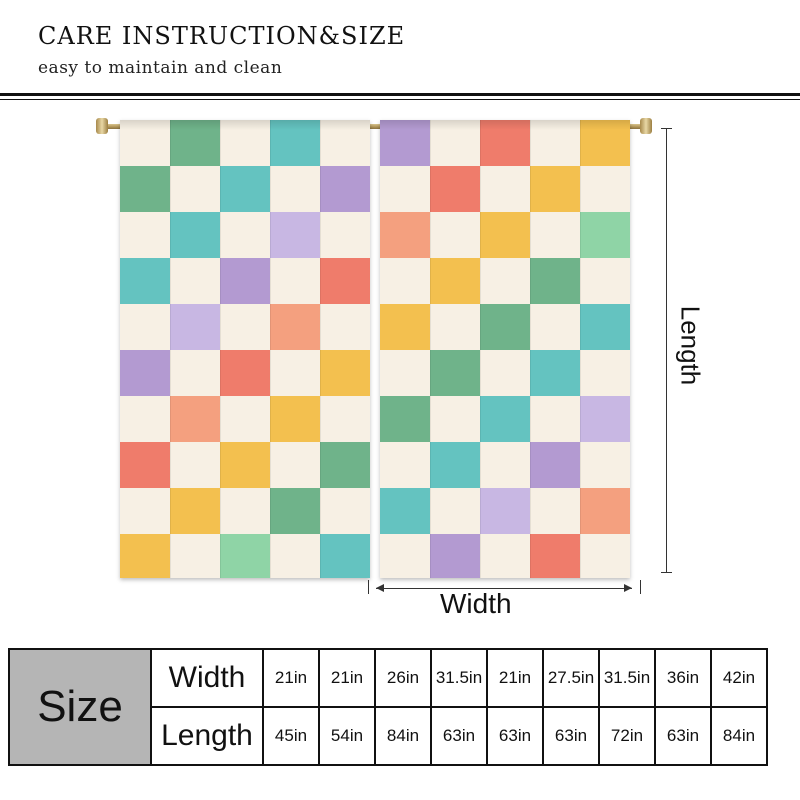  I want to click on length-cell: 72in, so click(627, 736).